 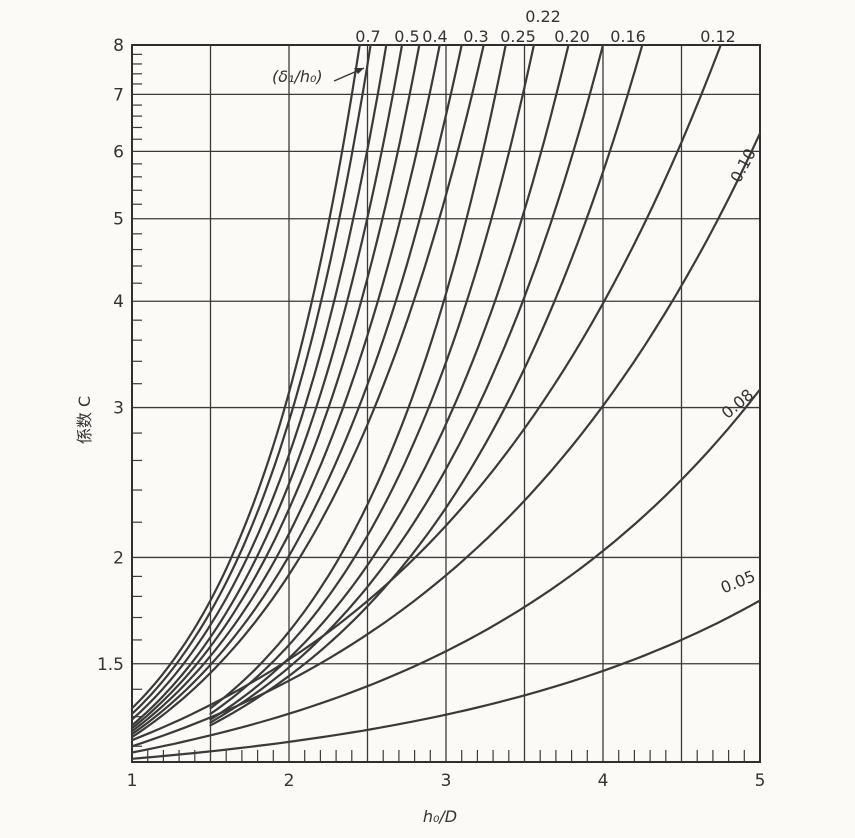 I want to click on y-tick-label: 7, so click(x=118, y=95).